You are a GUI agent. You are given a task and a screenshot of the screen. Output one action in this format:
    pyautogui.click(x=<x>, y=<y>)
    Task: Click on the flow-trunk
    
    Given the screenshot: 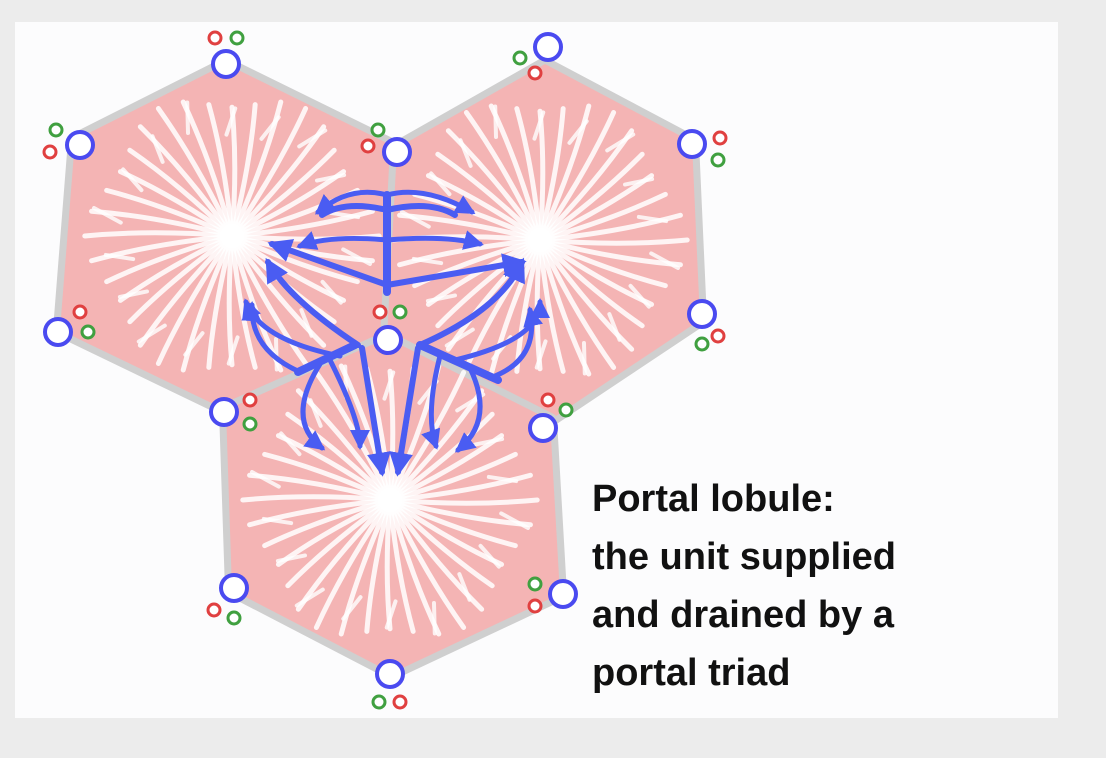 What is the action you would take?
    pyautogui.click(x=421, y=210)
    